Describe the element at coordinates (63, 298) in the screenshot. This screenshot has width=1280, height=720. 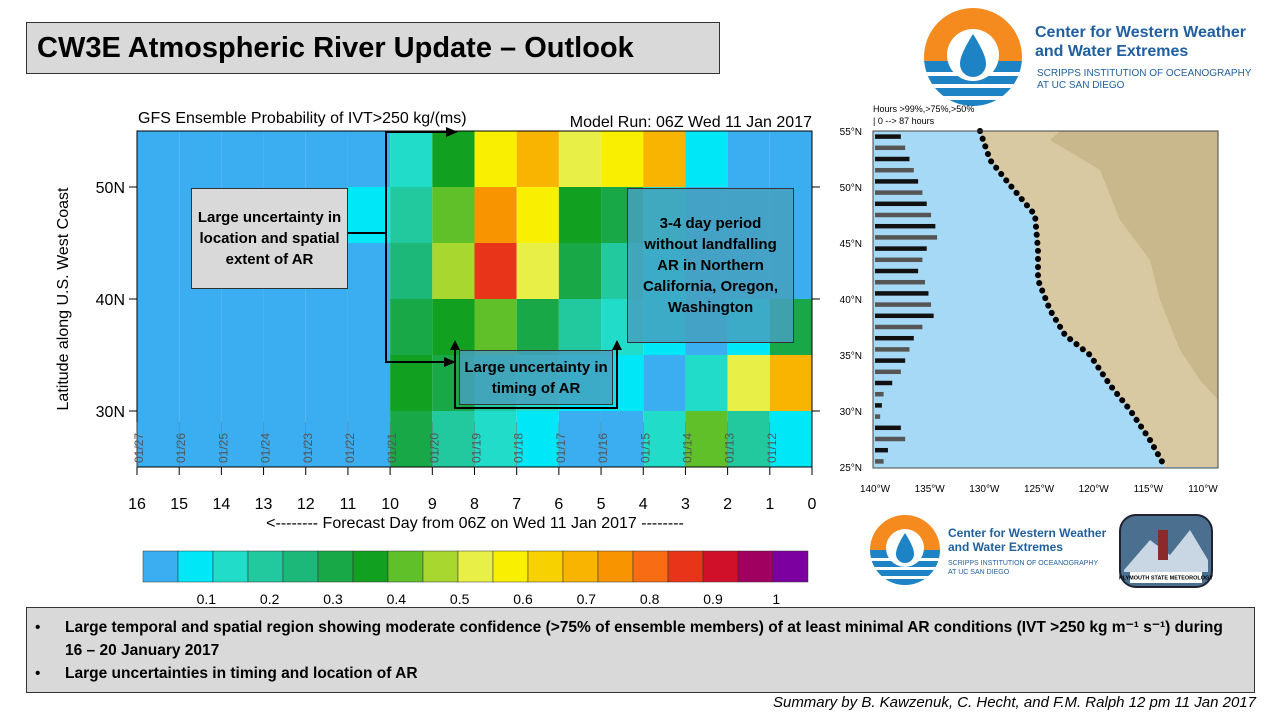
I see `y-axis-label: Latitude along U.S. West Coast` at that location.